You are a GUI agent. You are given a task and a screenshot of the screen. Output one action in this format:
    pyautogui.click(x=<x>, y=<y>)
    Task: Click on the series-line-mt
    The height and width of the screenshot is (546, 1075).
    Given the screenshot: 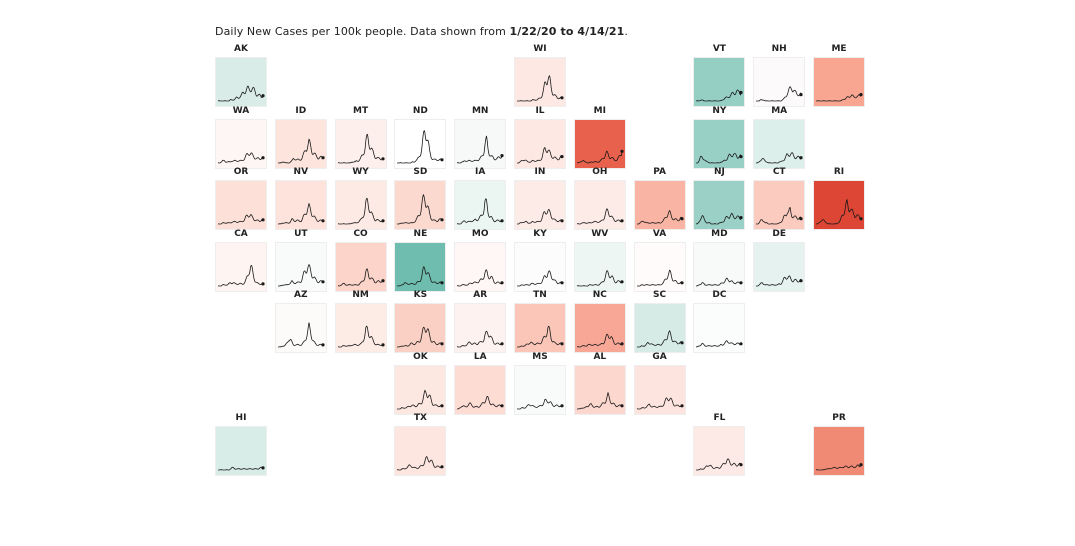 What is the action you would take?
    pyautogui.click(x=360, y=148)
    